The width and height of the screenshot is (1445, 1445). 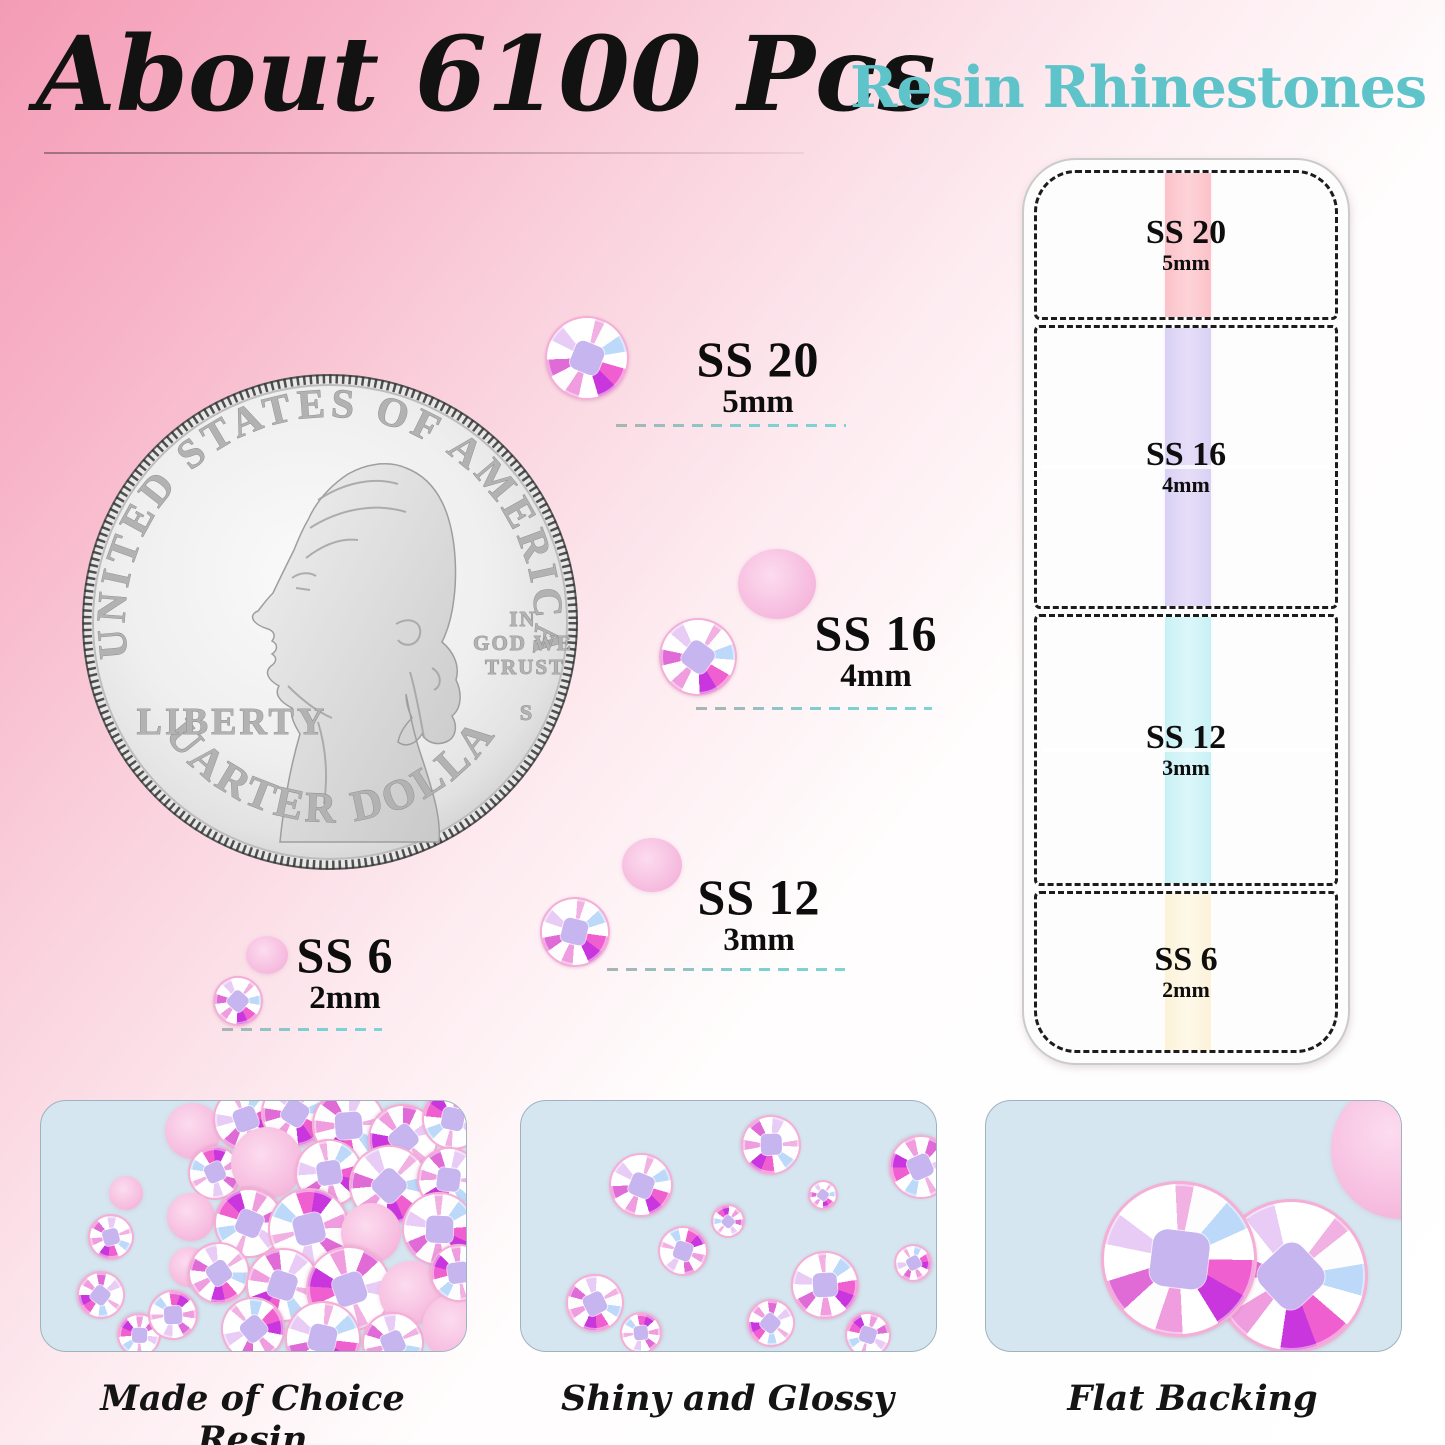 I want to click on washington-bust, so click(x=356, y=652).